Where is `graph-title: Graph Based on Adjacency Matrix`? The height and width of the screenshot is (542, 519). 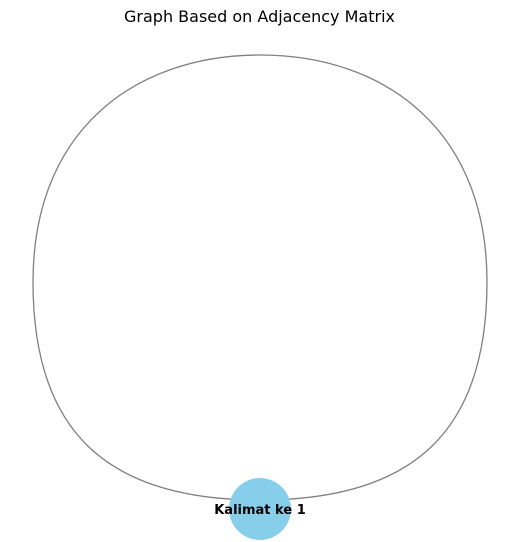 graph-title: Graph Based on Adjacency Matrix is located at coordinates (259, 16).